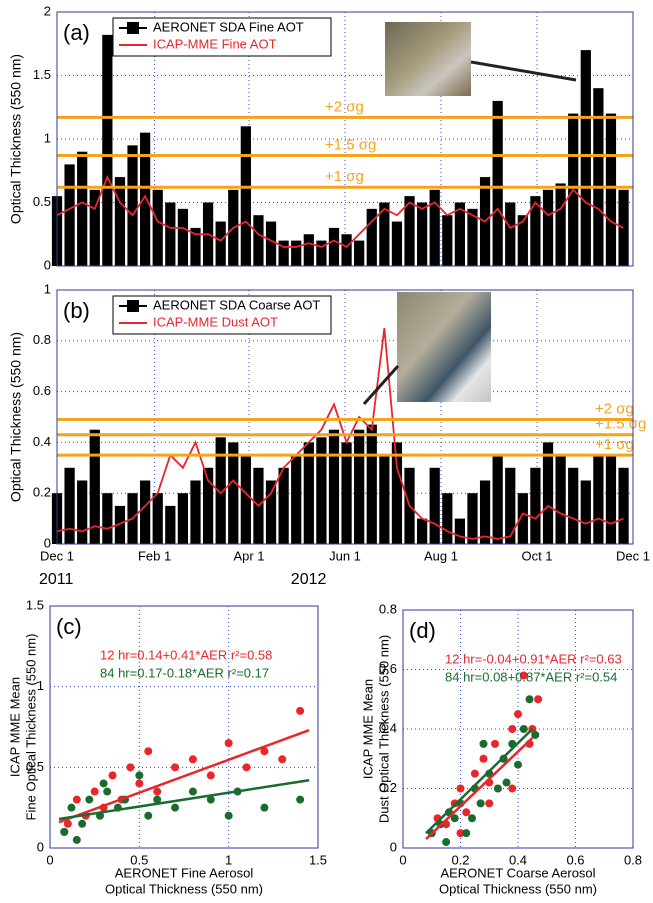 The image size is (653, 903). What do you see at coordinates (56, 579) in the screenshot?
I see `year-label: 2011` at bounding box center [56, 579].